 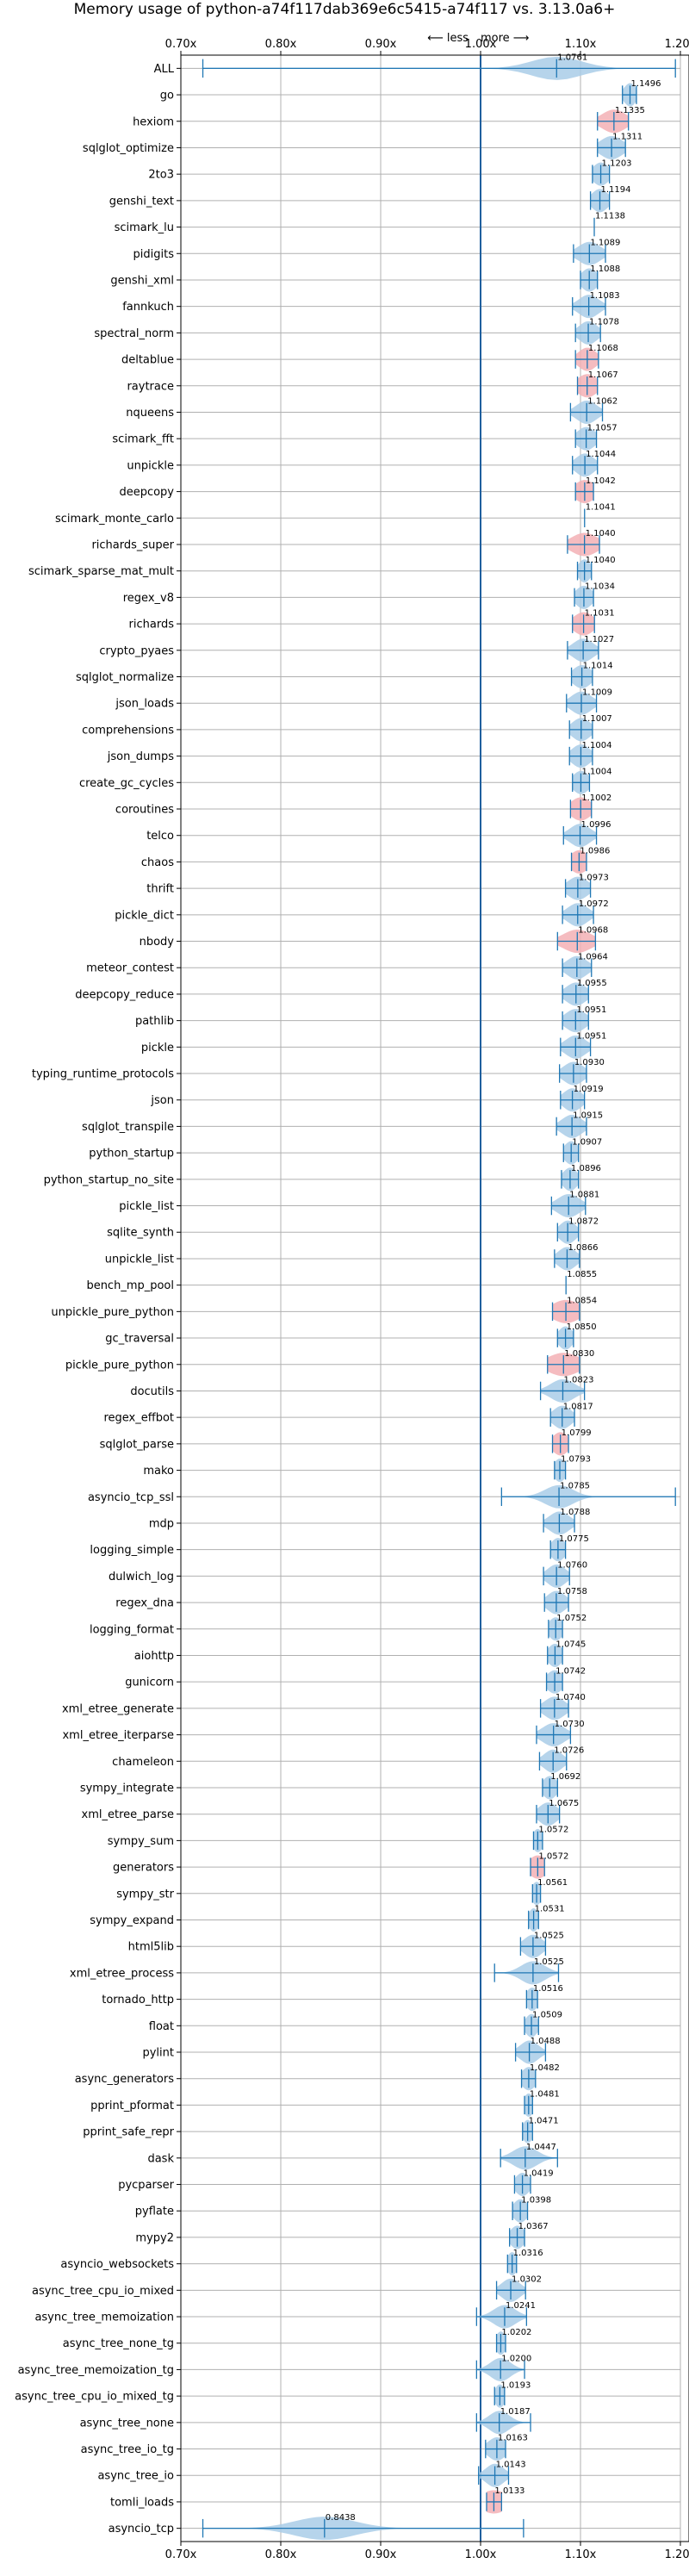 What do you see at coordinates (565, 1601) in the screenshot?
I see `violin-regex_dna: 1.0758` at bounding box center [565, 1601].